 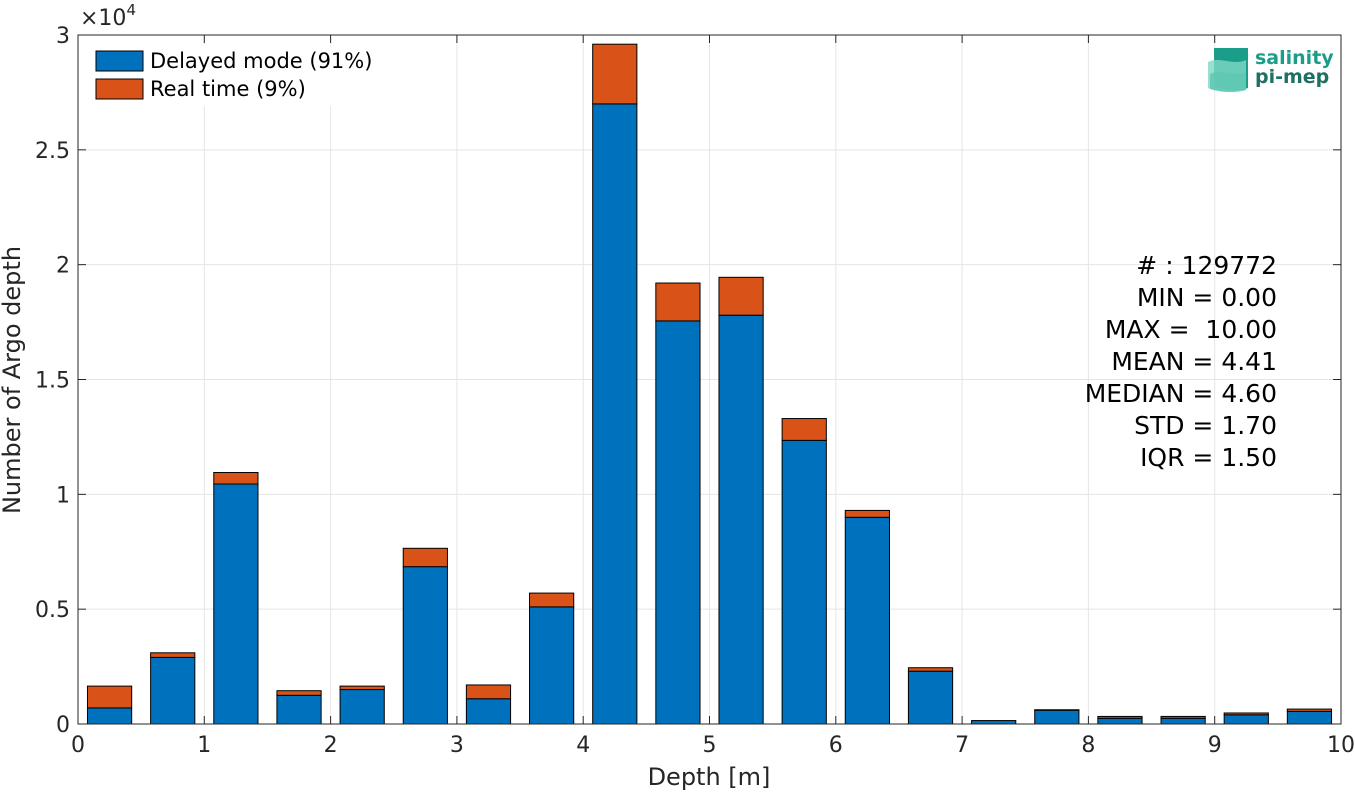 I want to click on logo-wave-icon-mid, so click(x=1228, y=82).